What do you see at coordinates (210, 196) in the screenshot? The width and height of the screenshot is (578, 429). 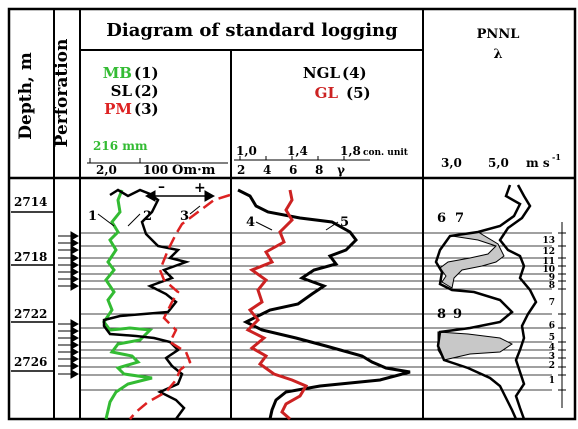 I see `sign-arrow-right-head` at bounding box center [210, 196].